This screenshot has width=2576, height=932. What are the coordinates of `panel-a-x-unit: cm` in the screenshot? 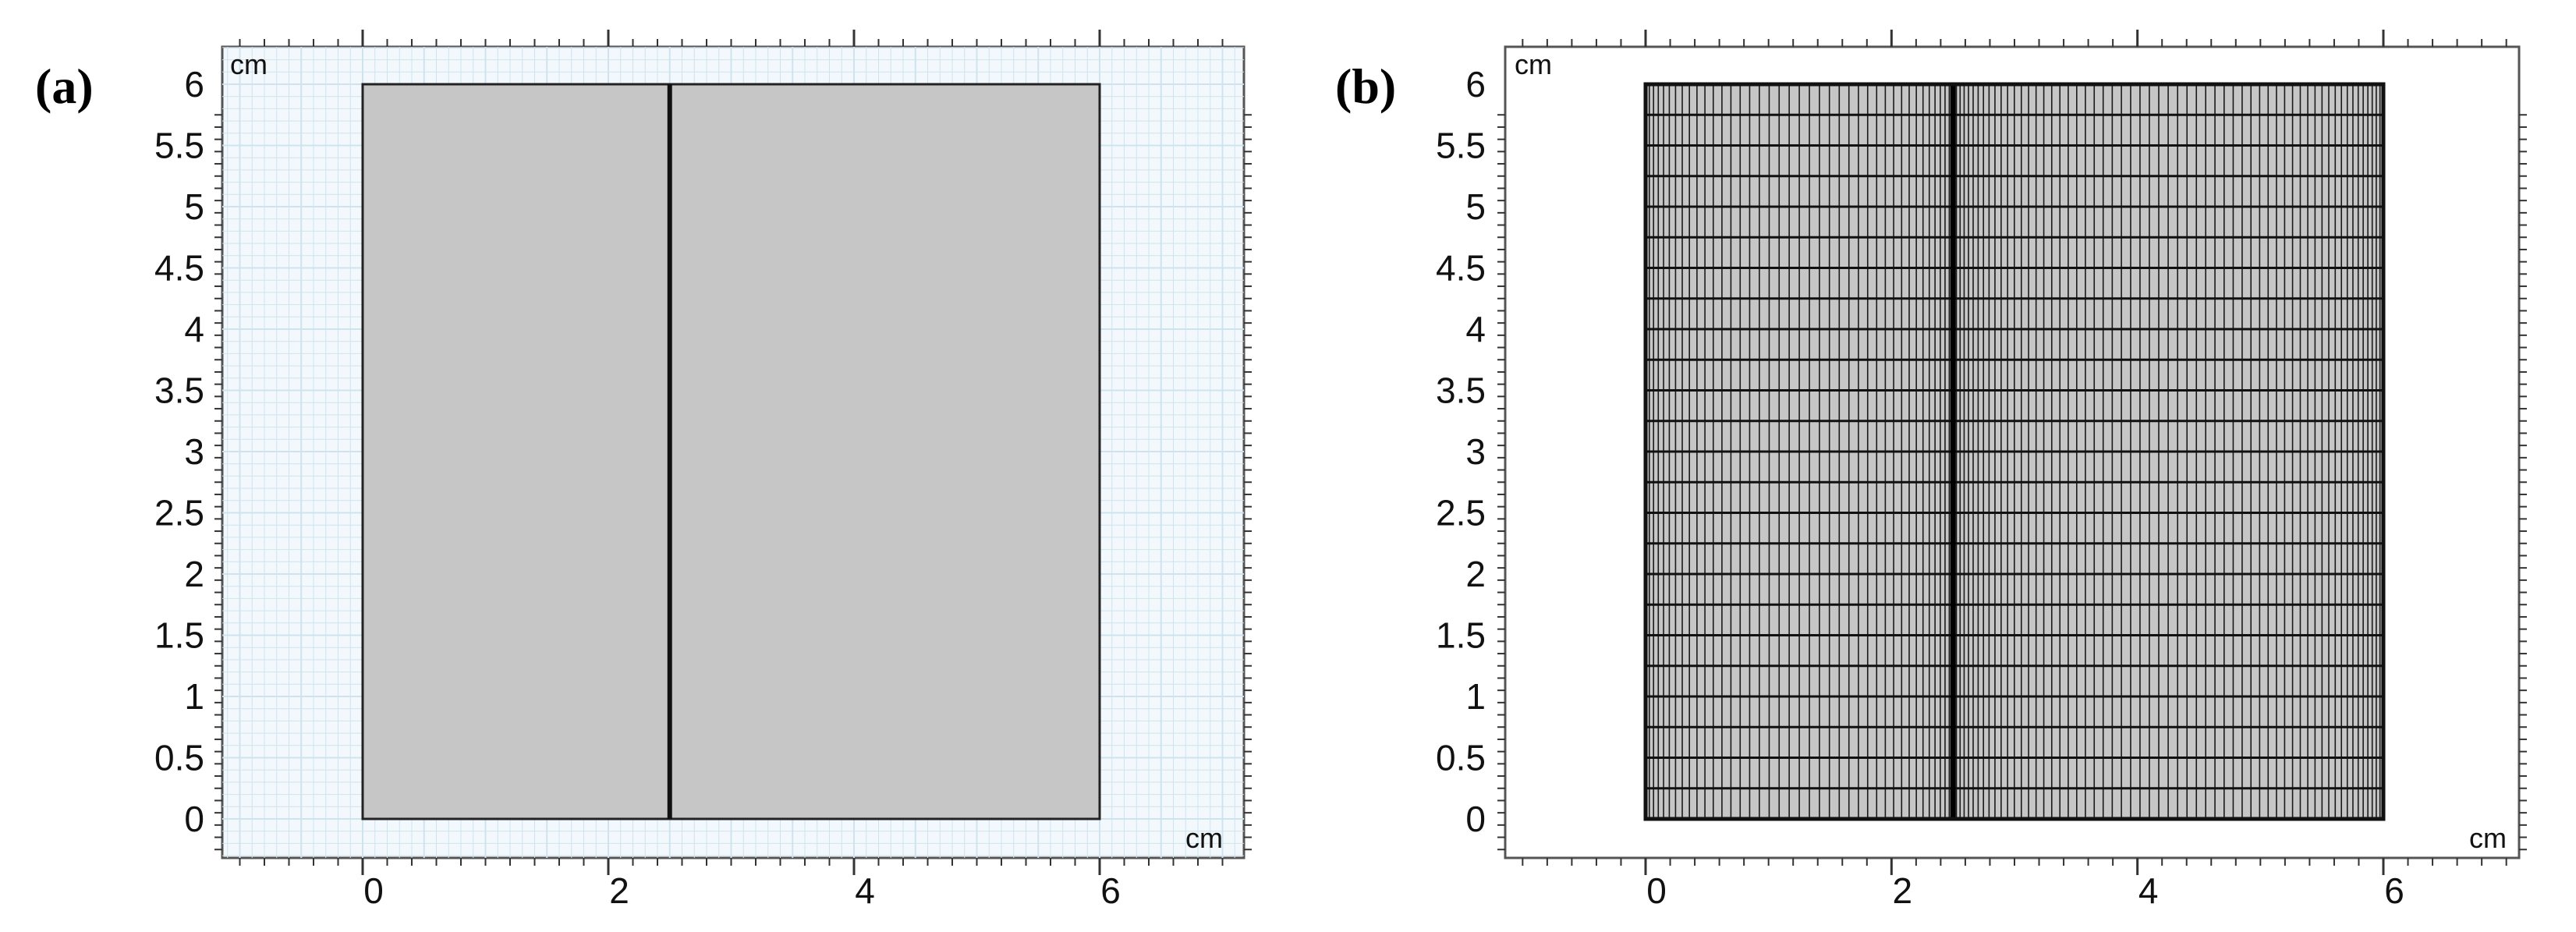 It's located at (1204, 838).